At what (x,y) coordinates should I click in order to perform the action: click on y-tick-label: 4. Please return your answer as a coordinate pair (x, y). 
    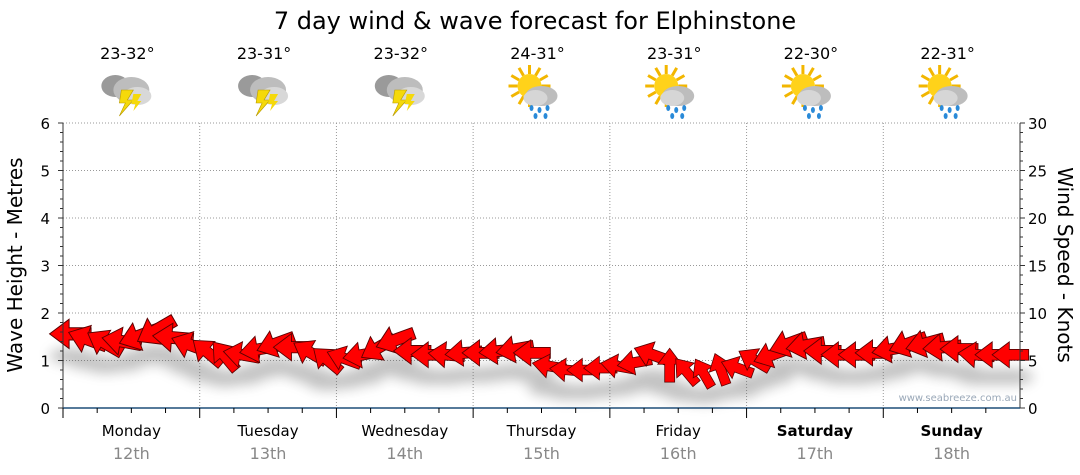
    Looking at the image, I should click on (45, 219).